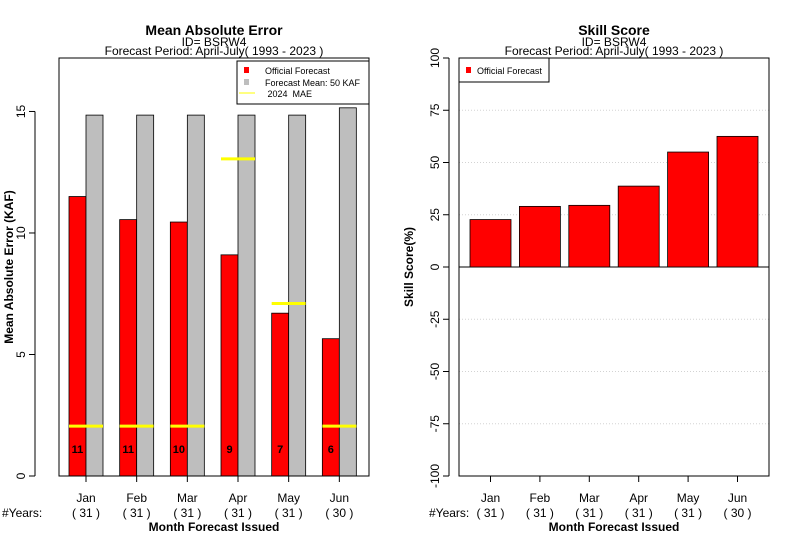 The height and width of the screenshot is (555, 800). What do you see at coordinates (187, 498) in the screenshot?
I see `mae-x-tick-label: Mar` at bounding box center [187, 498].